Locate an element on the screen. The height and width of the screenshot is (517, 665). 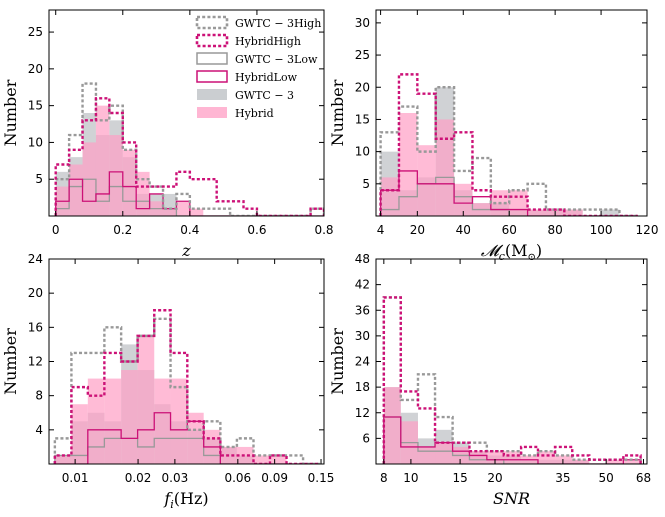
x-tick-label: 20 is located at coordinates (494, 478).